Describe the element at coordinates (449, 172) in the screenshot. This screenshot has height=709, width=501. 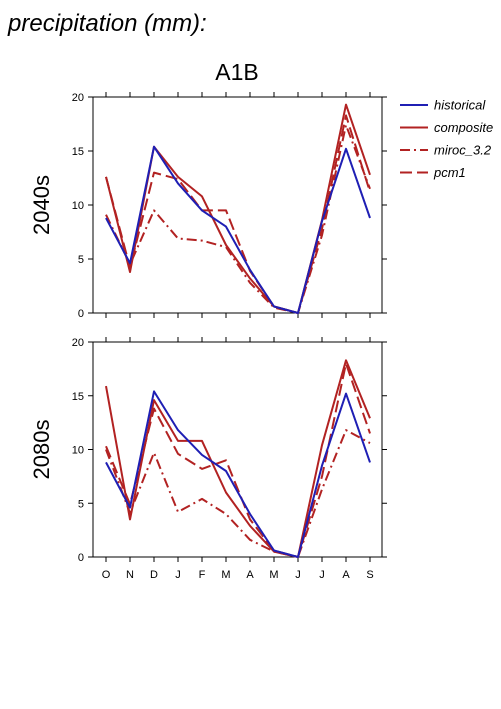
I see `legend-label: pcm1` at that location.